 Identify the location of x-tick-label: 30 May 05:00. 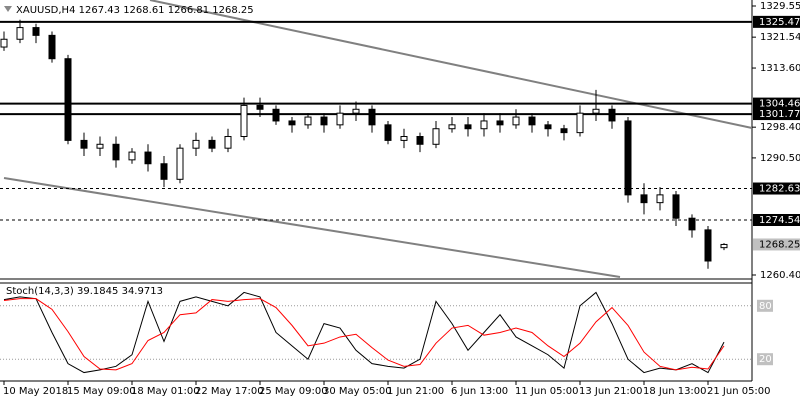
(357, 391).